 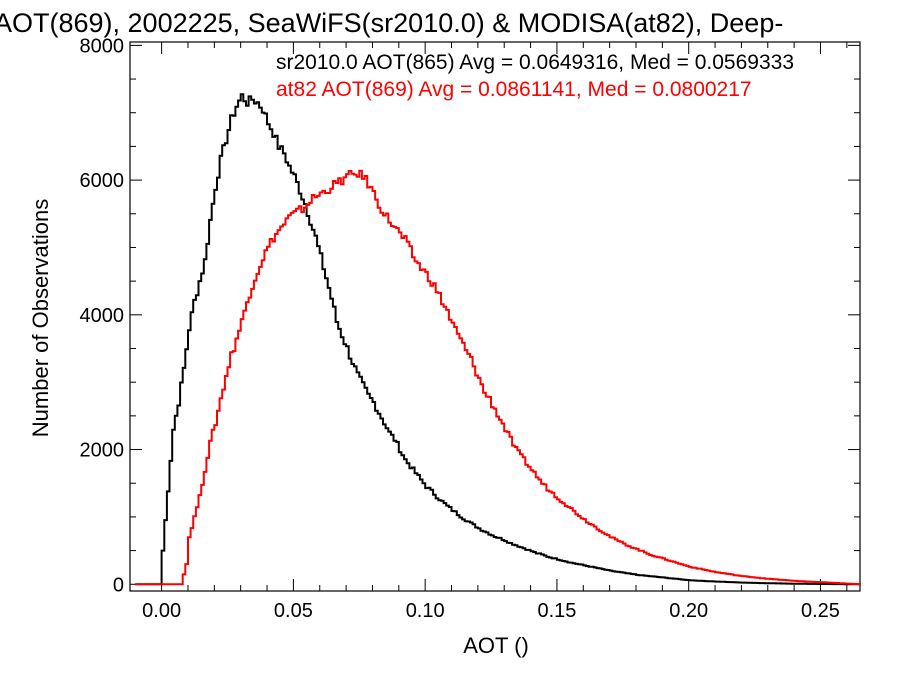 What do you see at coordinates (820, 611) in the screenshot?
I see `x-tick-label: 0.25` at bounding box center [820, 611].